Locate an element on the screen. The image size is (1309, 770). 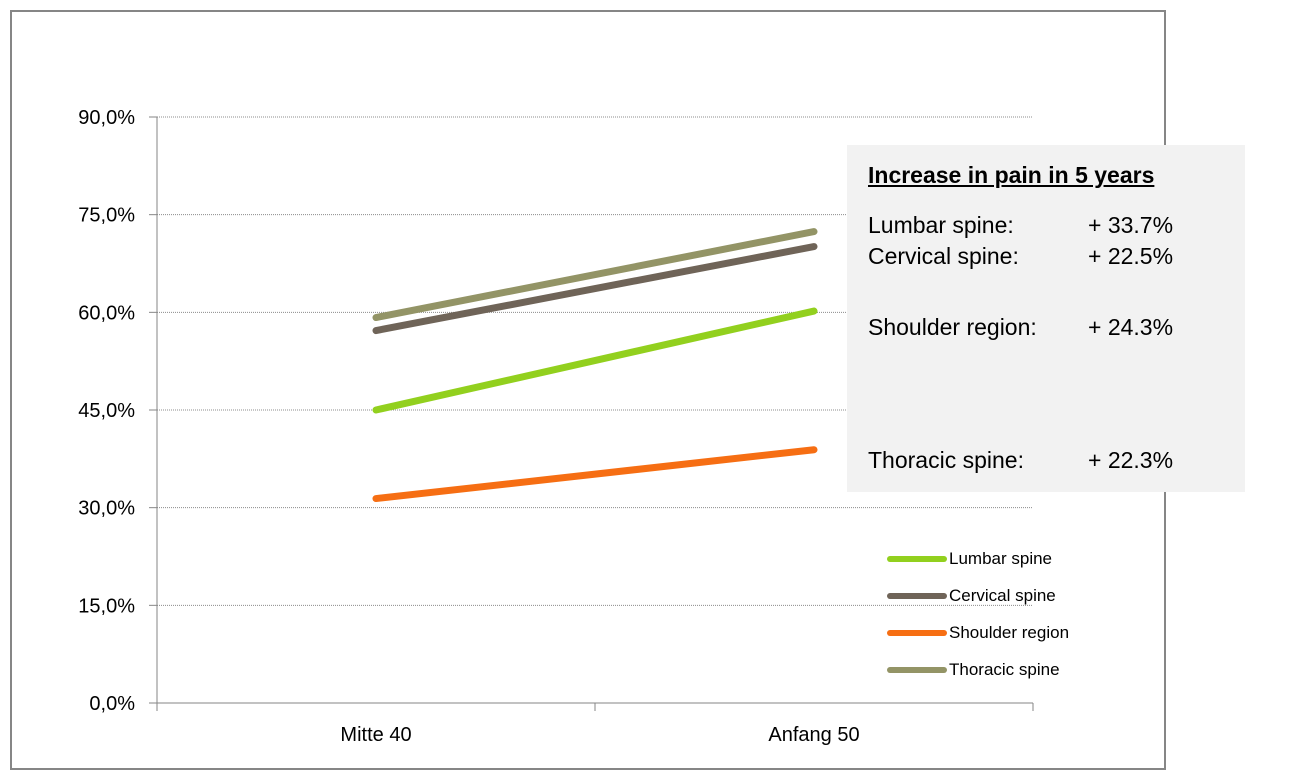
y-tick-label: 0,0% is located at coordinates (112, 704).